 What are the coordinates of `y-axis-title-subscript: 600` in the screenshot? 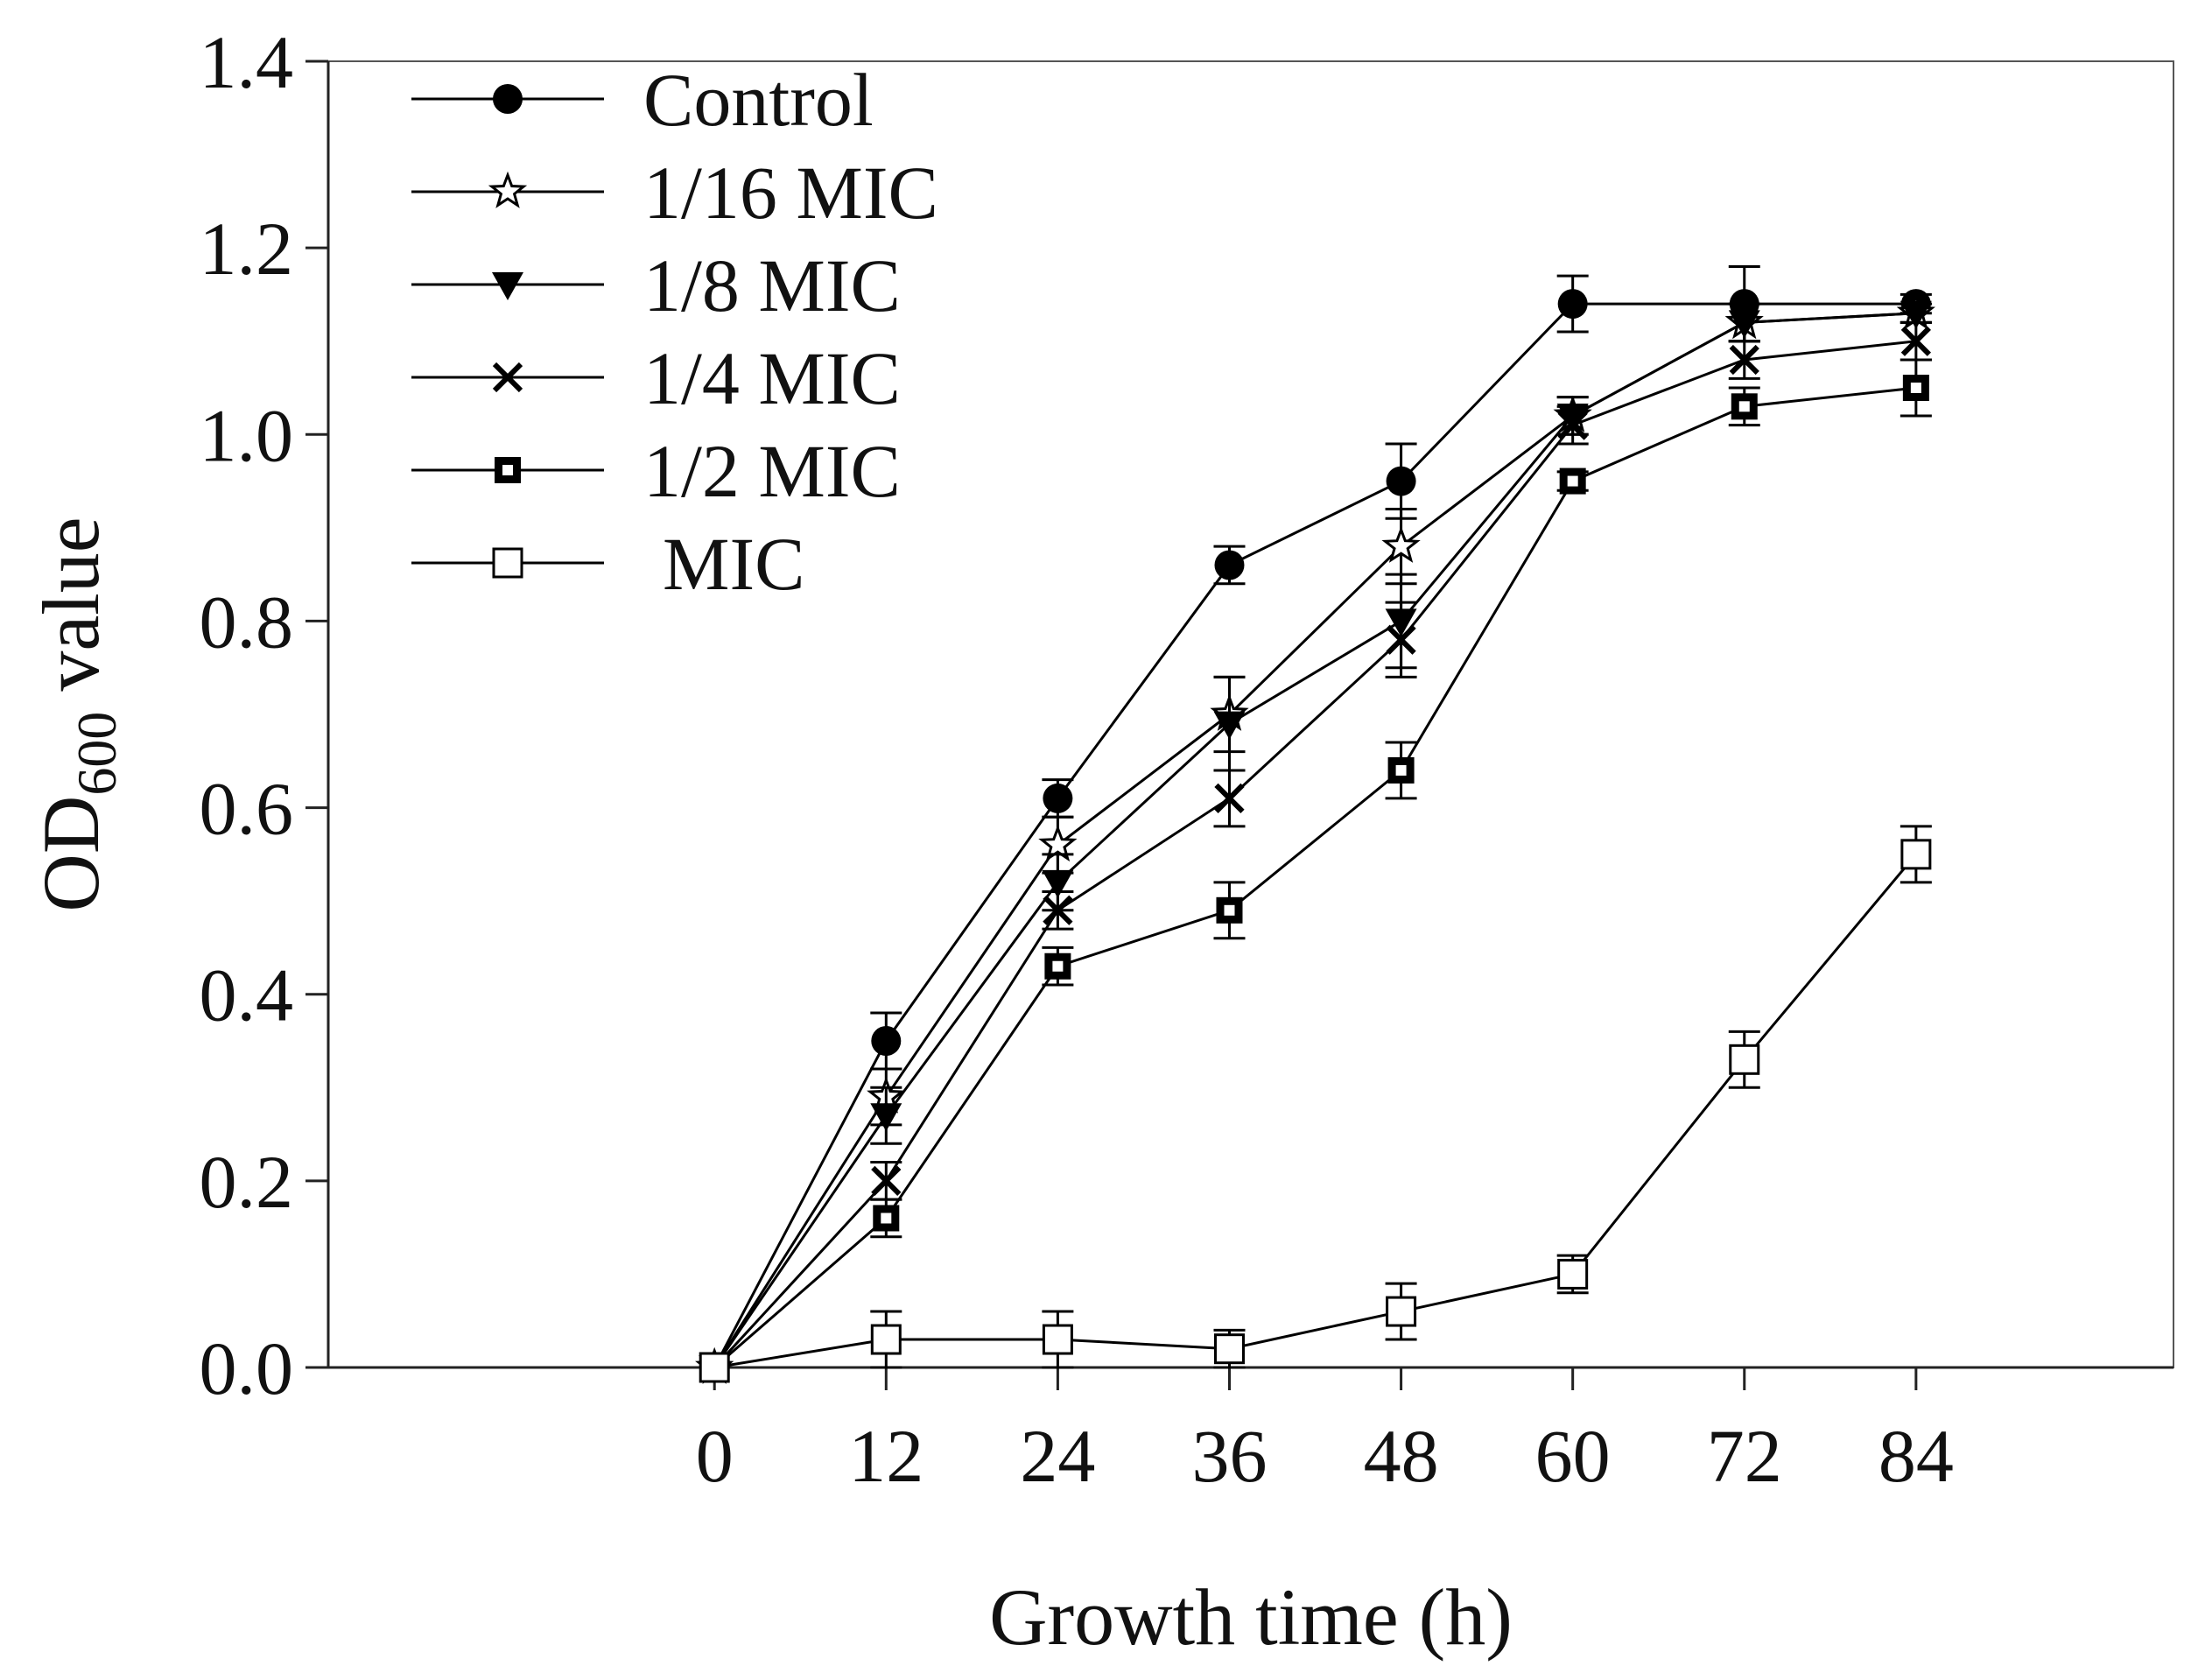 It's located at (97, 754).